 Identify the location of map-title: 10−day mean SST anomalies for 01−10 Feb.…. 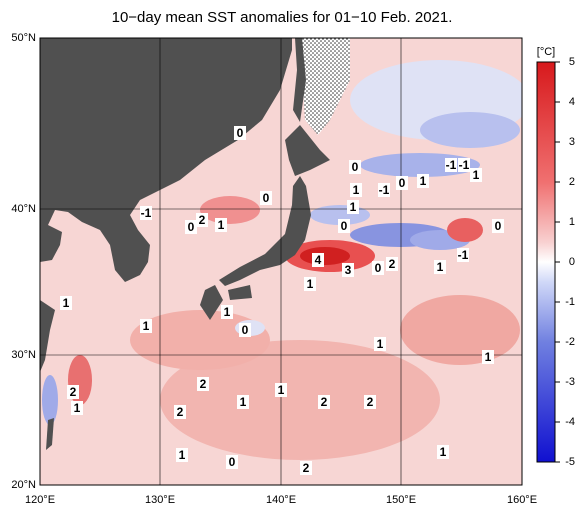
(282, 17).